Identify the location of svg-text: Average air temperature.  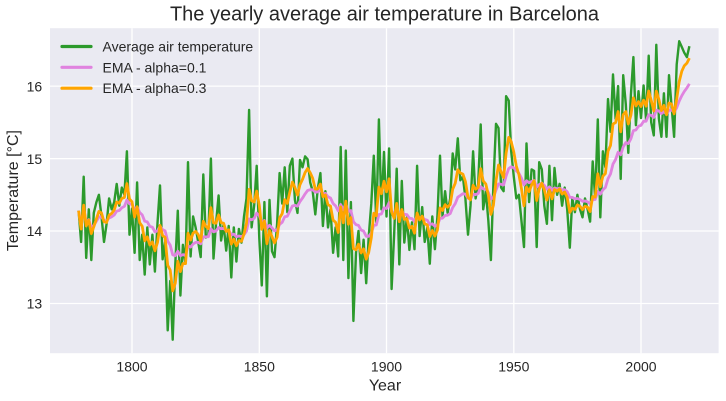
(178, 47).